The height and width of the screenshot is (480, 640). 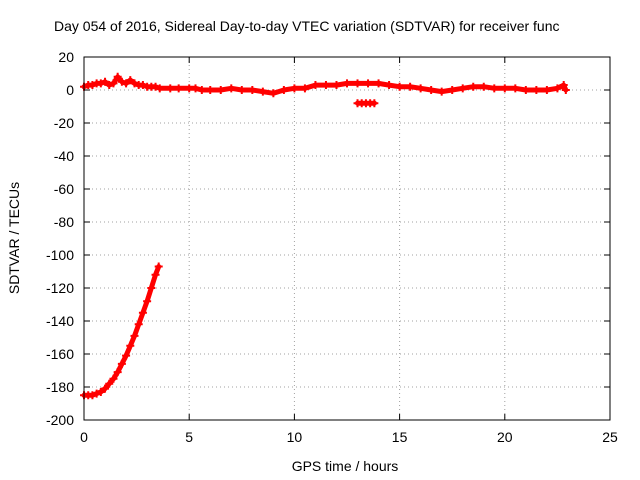 What do you see at coordinates (64, 156) in the screenshot?
I see `y-tick-label: -40` at bounding box center [64, 156].